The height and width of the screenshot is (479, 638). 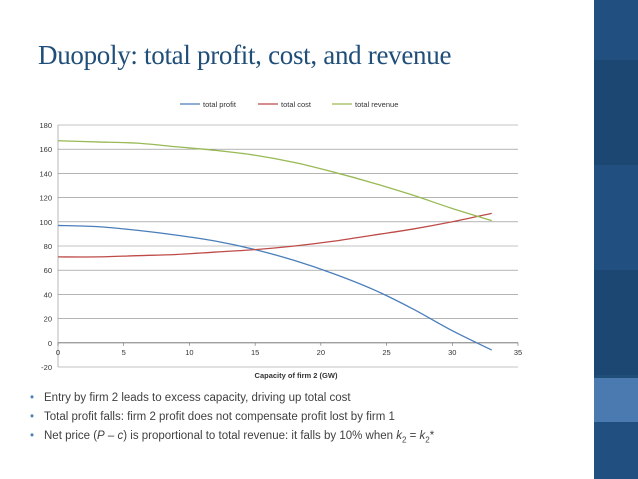 I want to click on x-tick-label: 5, so click(x=124, y=352).